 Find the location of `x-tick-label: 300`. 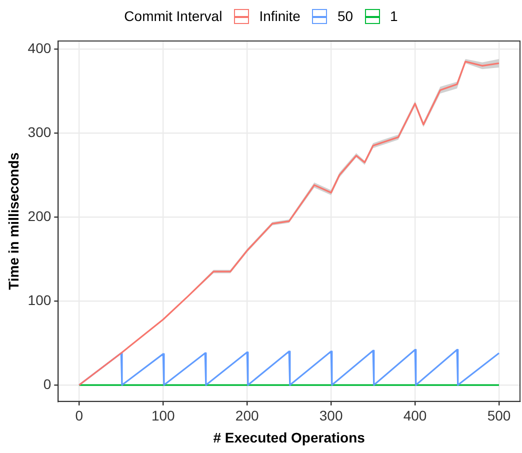

x-tick-label: 300 is located at coordinates (331, 416).